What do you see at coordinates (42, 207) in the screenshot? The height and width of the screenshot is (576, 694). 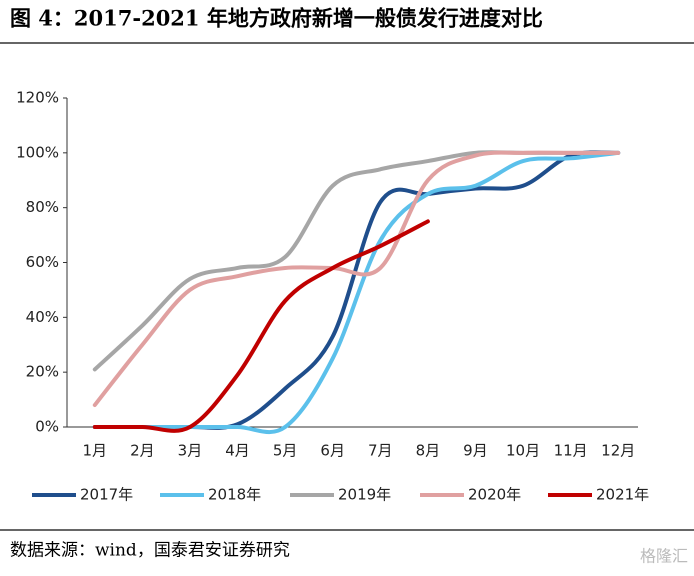 I see `y-tick-label: 80%` at bounding box center [42, 207].